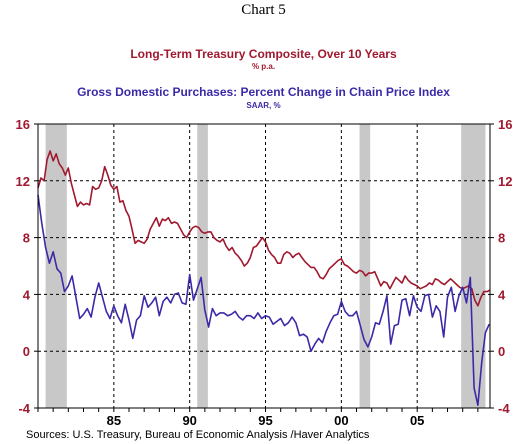  Describe the element at coordinates (189, 420) in the screenshot. I see `x-tick-label: 90` at that location.